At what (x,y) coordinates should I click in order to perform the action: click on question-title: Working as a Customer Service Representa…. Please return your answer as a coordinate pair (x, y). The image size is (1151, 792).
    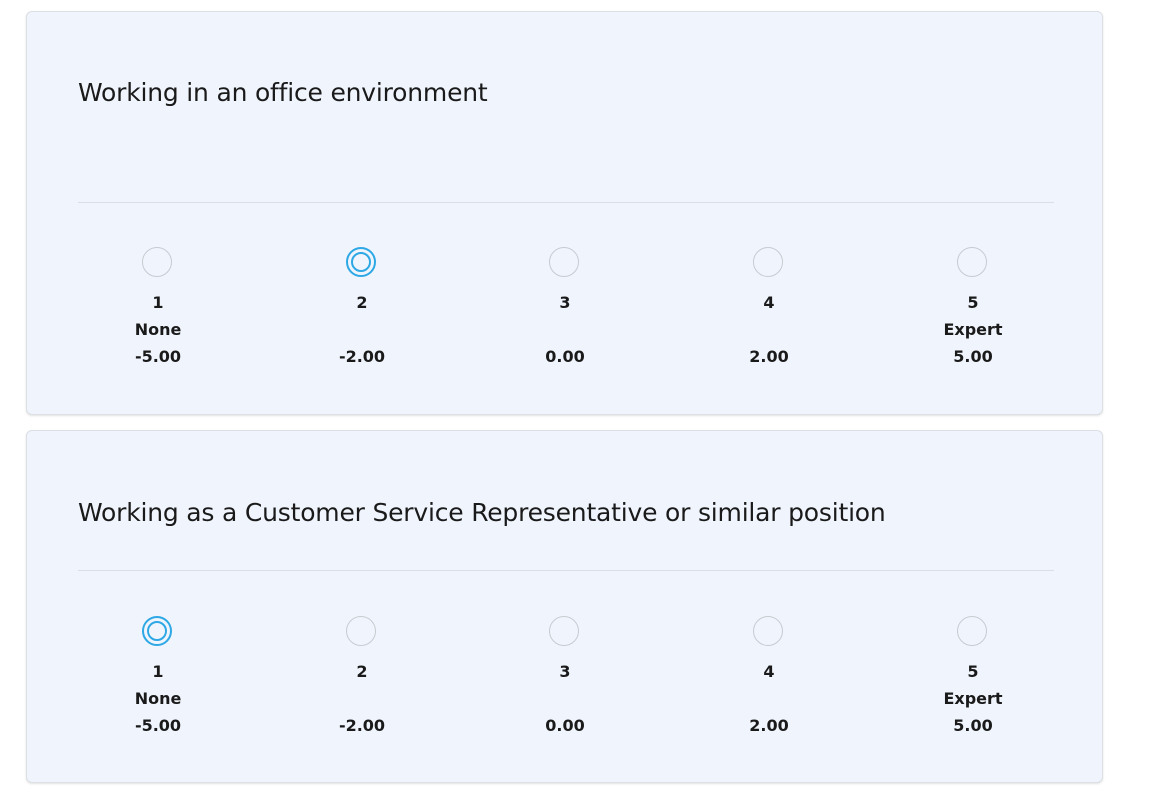
    Looking at the image, I should click on (482, 512).